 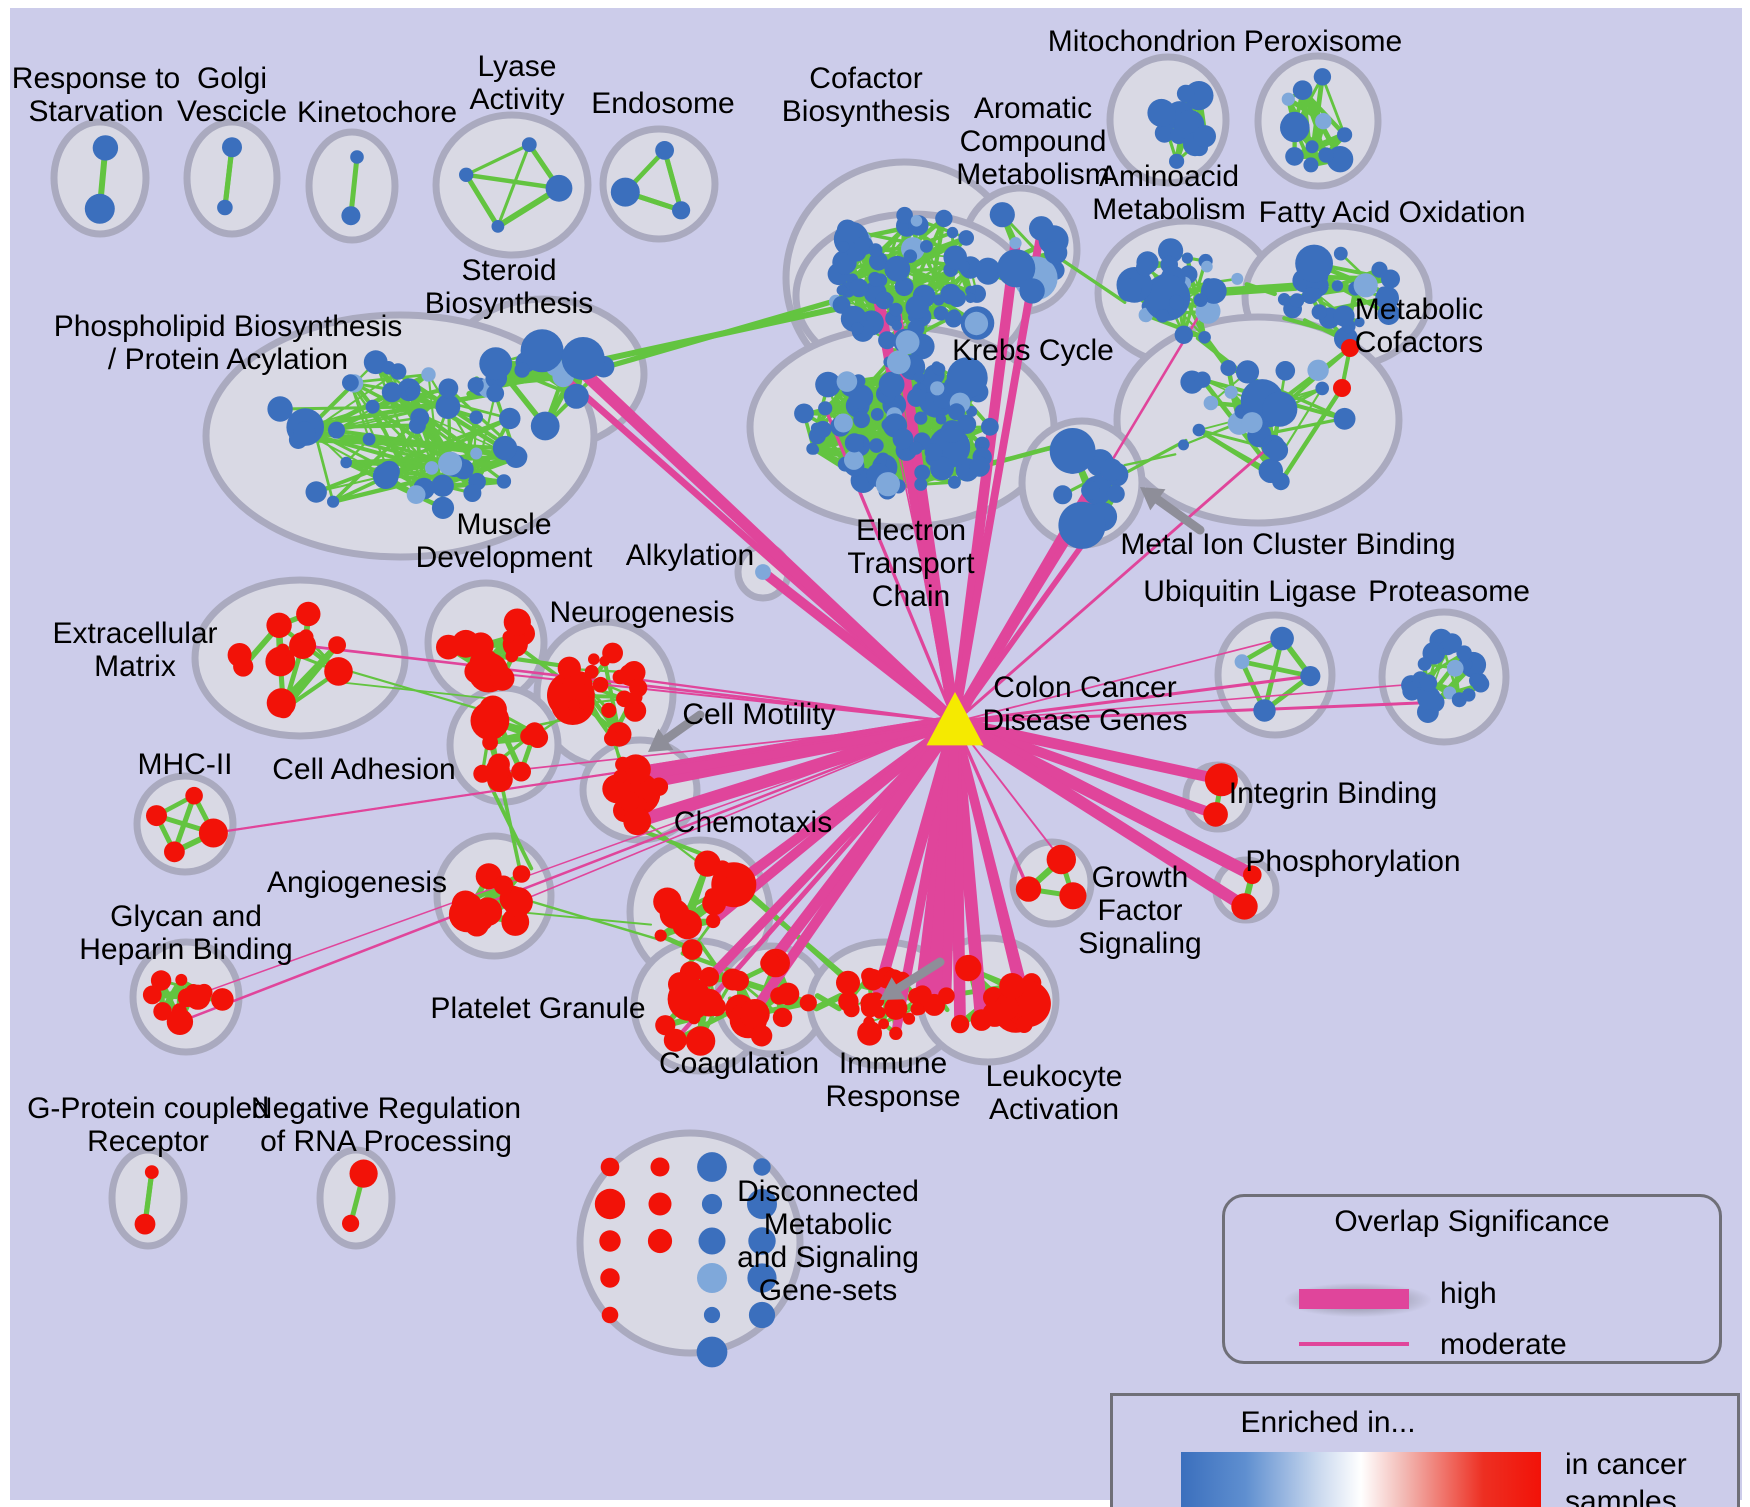 What do you see at coordinates (232, 95) in the screenshot?
I see `cluster-label-golgi-vescicle: Golgi Vescicle` at bounding box center [232, 95].